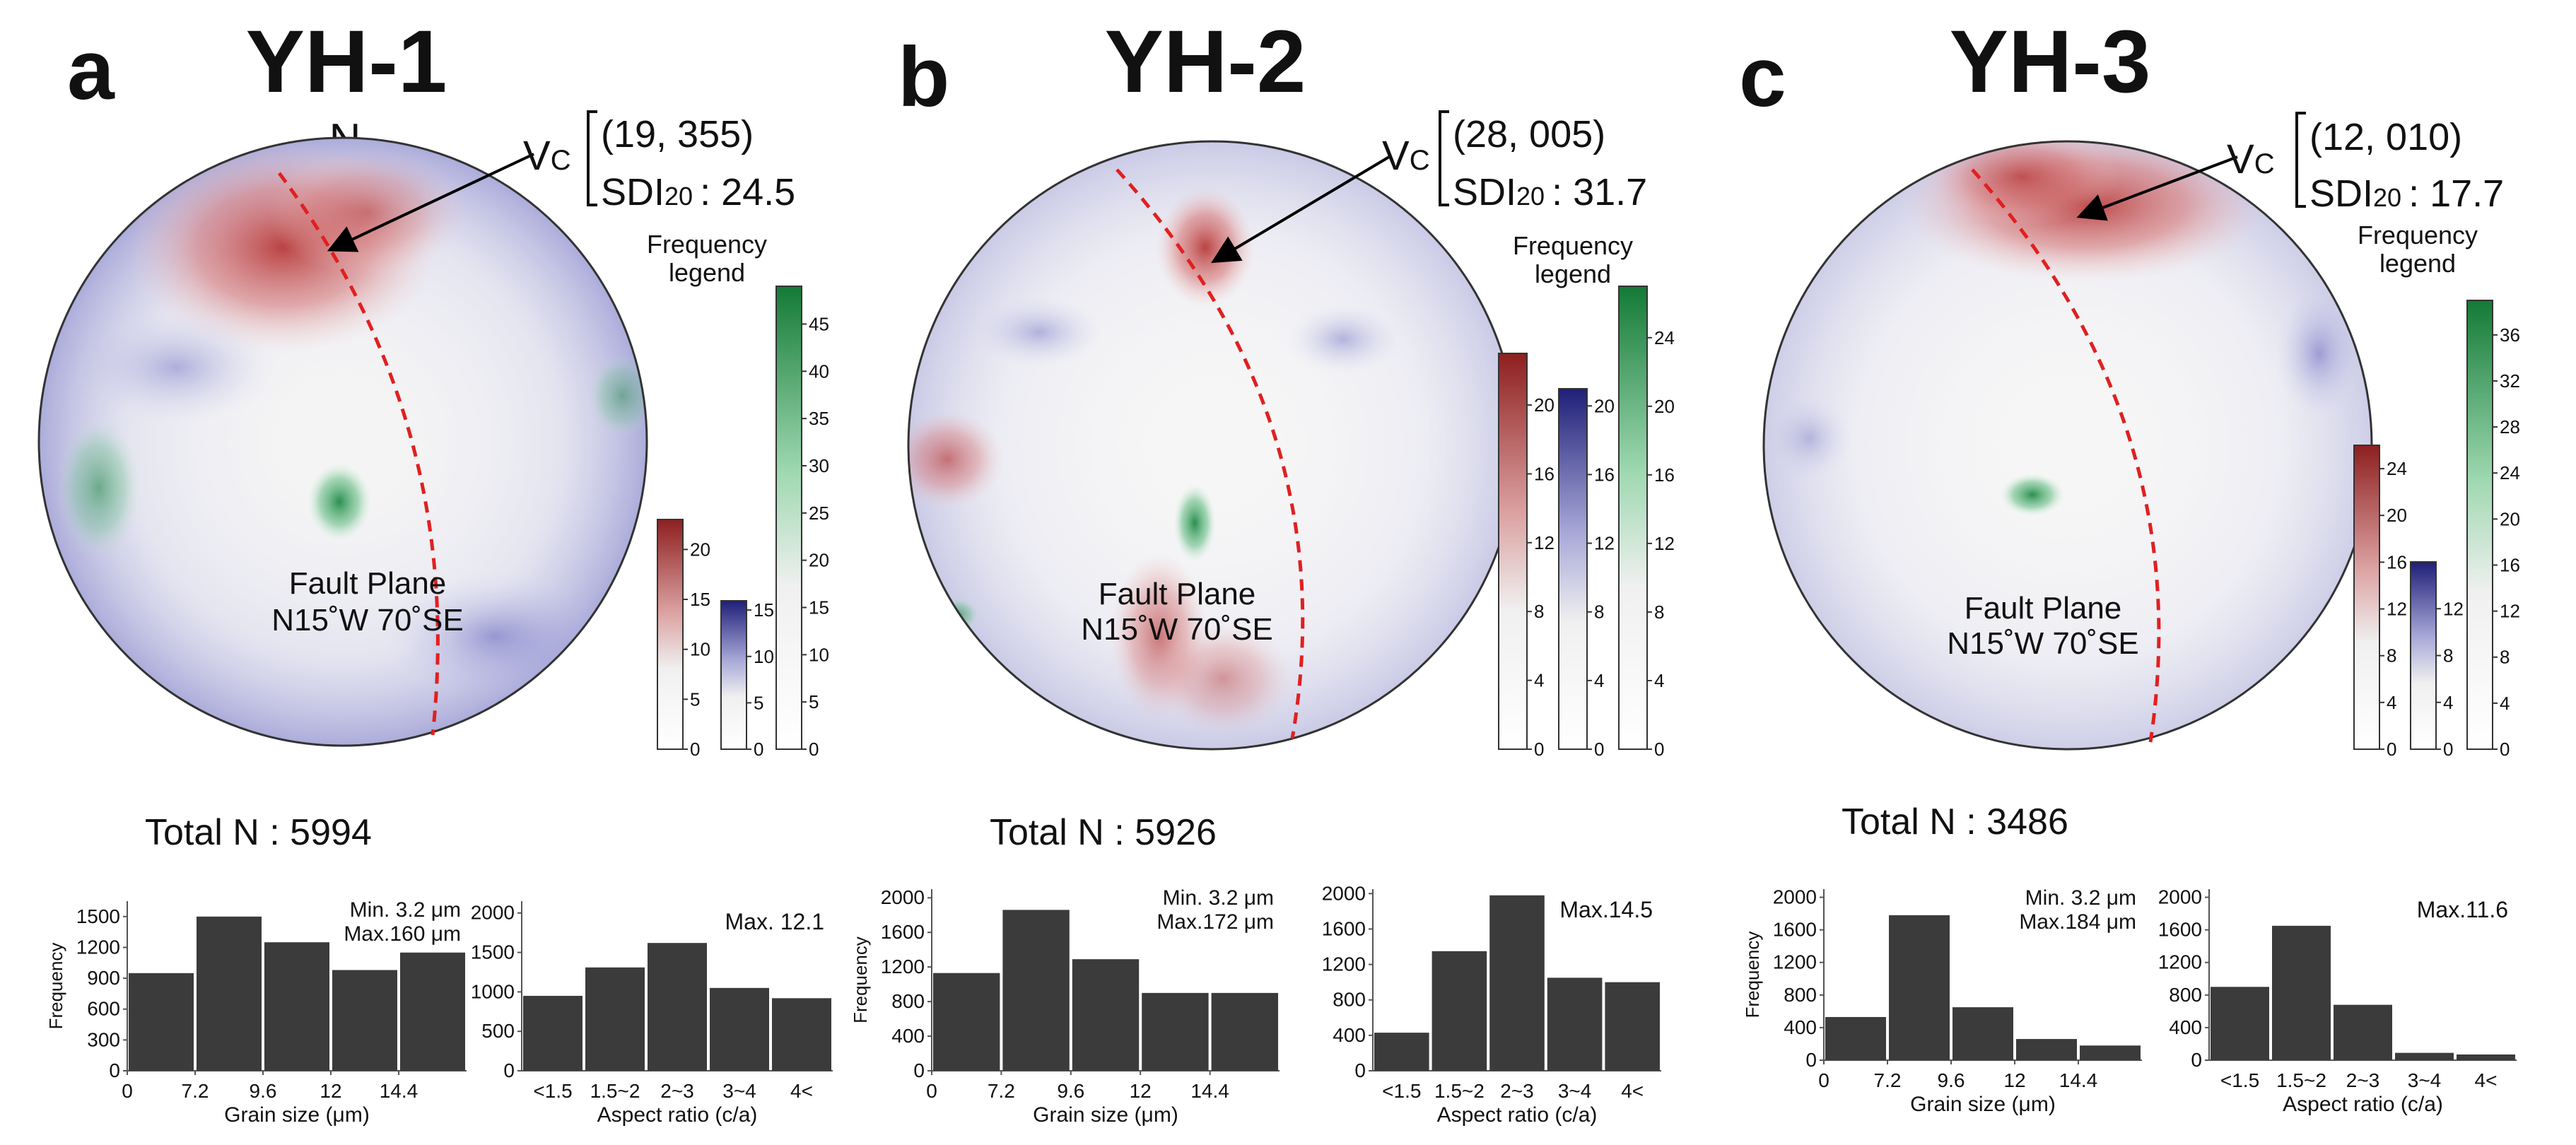 This screenshot has height=1145, width=2576. What do you see at coordinates (1527, 556) in the screenshot?
I see `legend-bar-red: 0 4 8 12 16 20` at bounding box center [1527, 556].